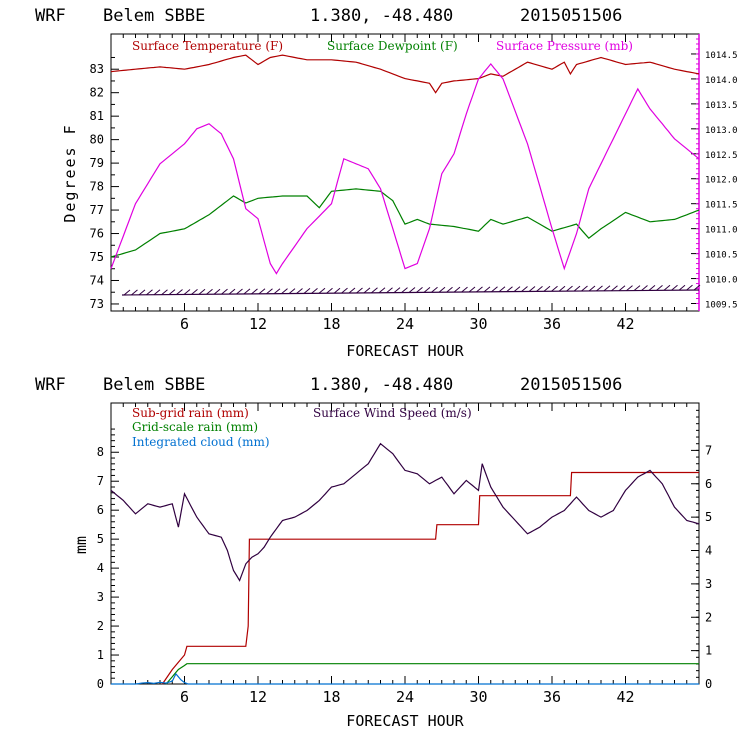 This screenshot has height=740, width=740. What do you see at coordinates (70, 172) in the screenshot?
I see `y-axis-left-label: Degrees F` at bounding box center [70, 172].